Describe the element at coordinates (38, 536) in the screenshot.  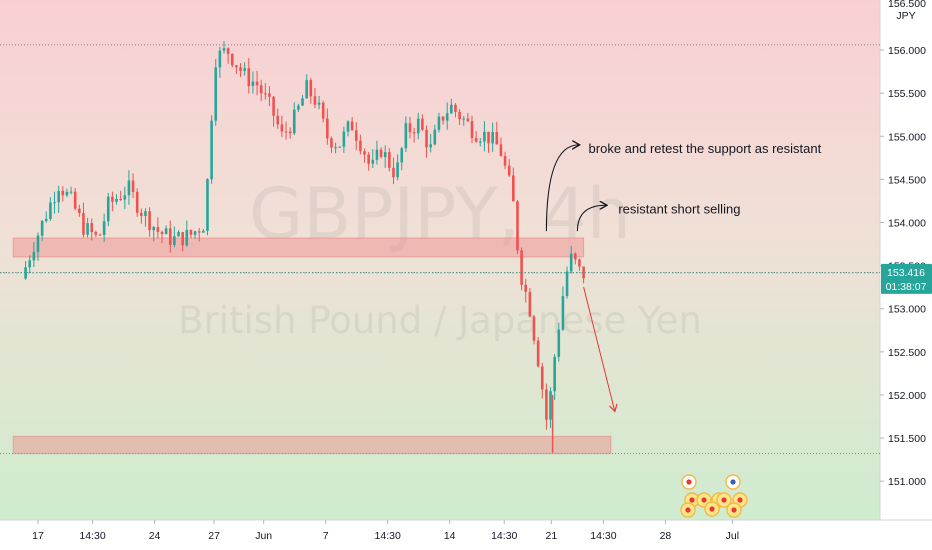
I see `x-tick-label: 17` at that location.